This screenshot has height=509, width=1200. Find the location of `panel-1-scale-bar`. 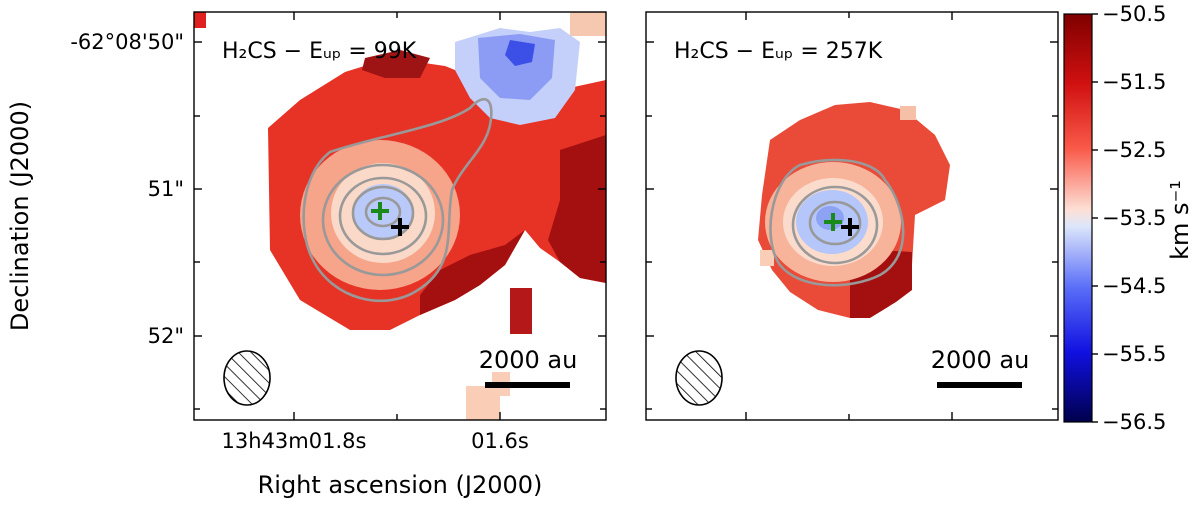

panel-1-scale-bar is located at coordinates (527, 385).